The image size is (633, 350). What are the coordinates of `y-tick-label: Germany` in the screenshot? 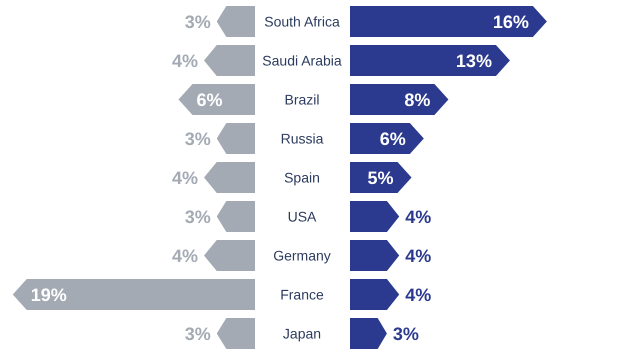 It's located at (302, 255).